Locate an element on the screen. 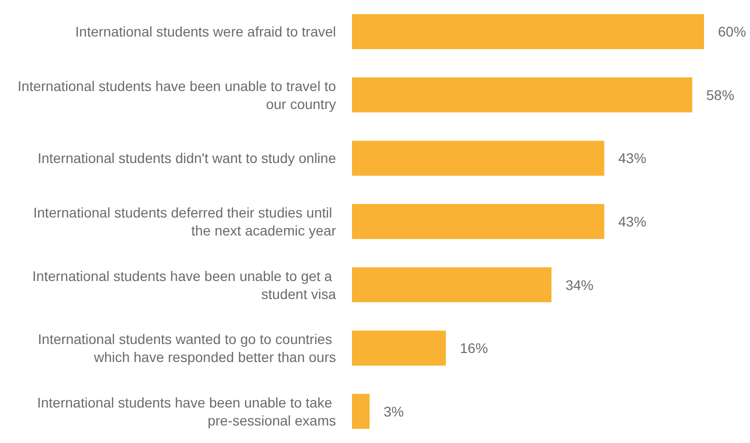  data-label: 60% is located at coordinates (732, 32).